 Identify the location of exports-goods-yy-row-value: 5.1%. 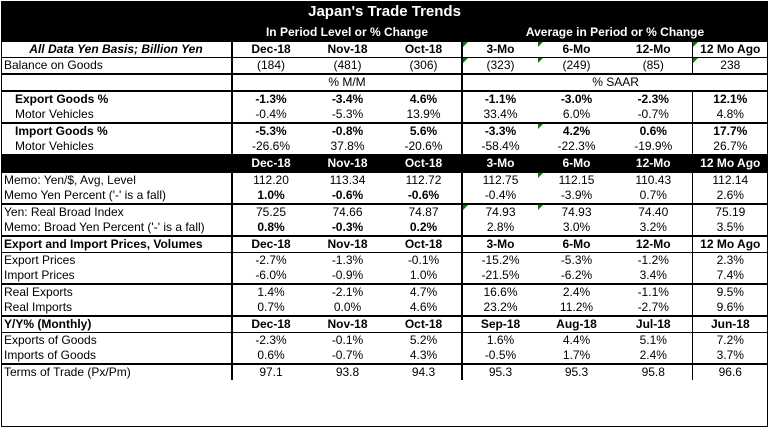
(653, 340).